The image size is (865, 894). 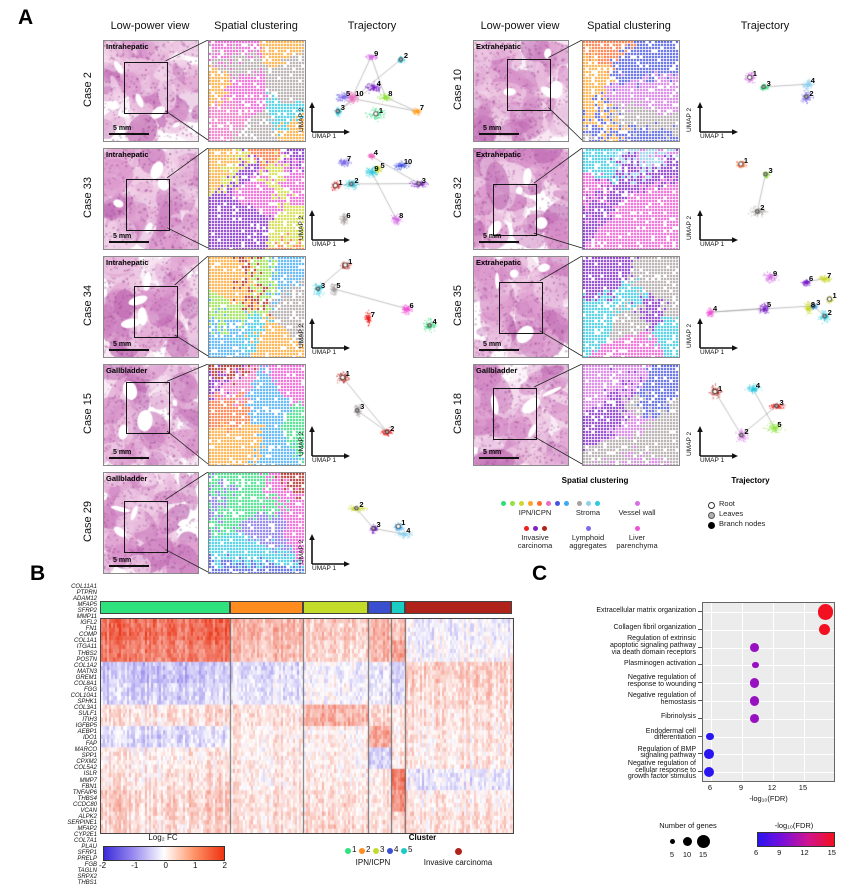 I want to click on log2fc-colorbar, so click(x=164, y=853).